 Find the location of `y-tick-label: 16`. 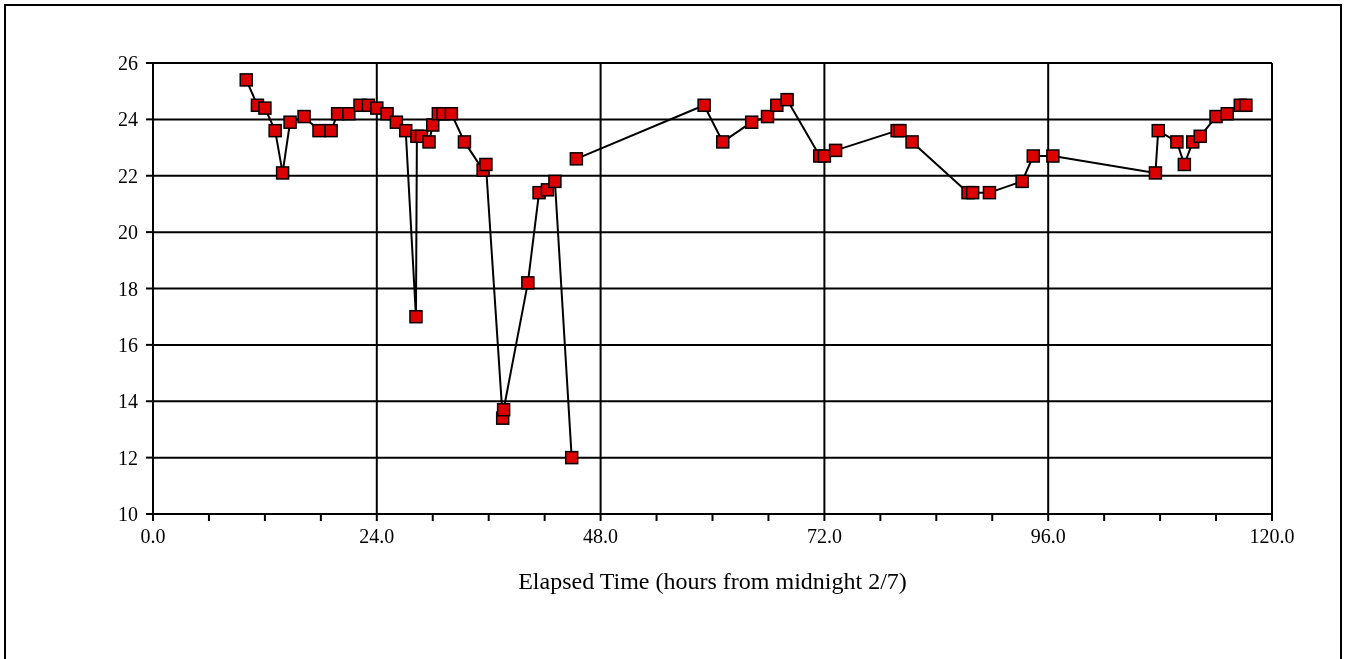

y-tick-label: 16 is located at coordinates (128, 344).